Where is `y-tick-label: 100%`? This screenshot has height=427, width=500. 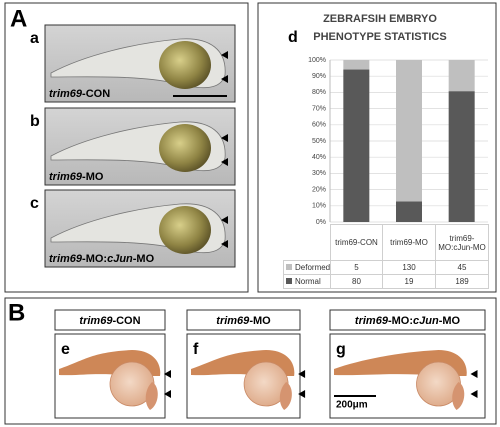
y-tick-label: 100% is located at coordinates (317, 60).